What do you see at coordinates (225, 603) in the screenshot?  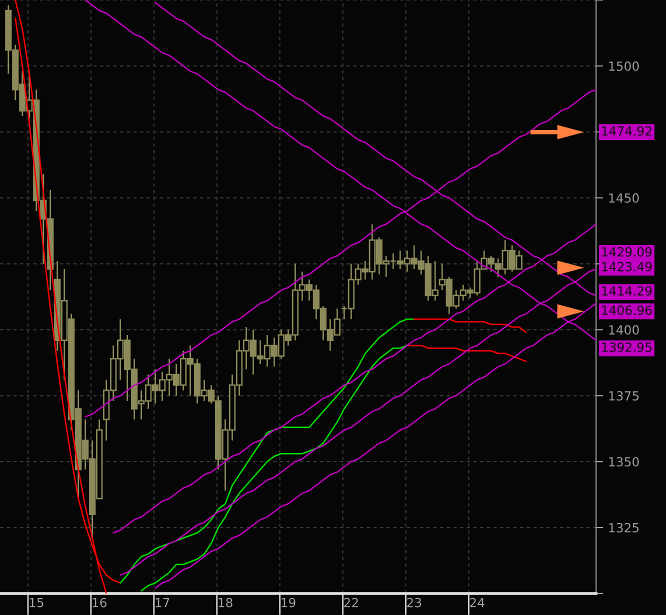 I see `x-tick-label: 18` at bounding box center [225, 603].